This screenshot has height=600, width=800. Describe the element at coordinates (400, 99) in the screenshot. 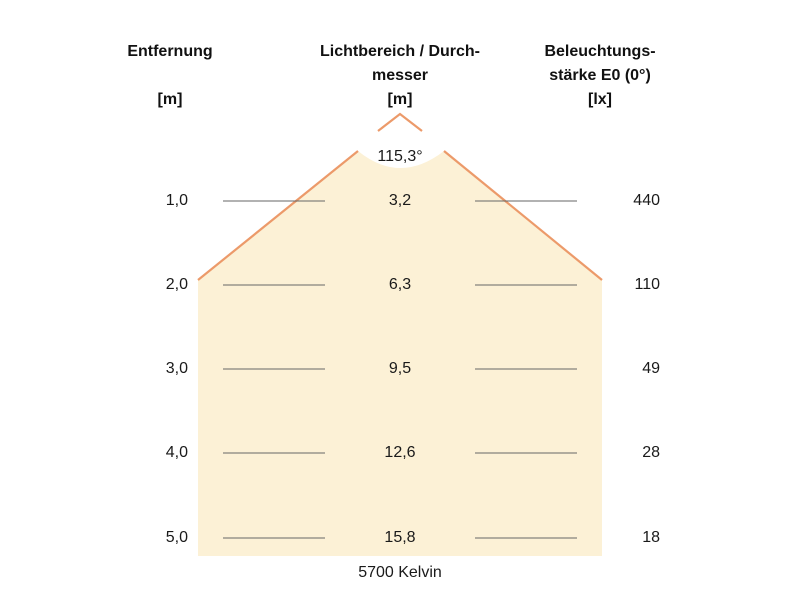

I see `diameter-header-unit: [m]` at that location.